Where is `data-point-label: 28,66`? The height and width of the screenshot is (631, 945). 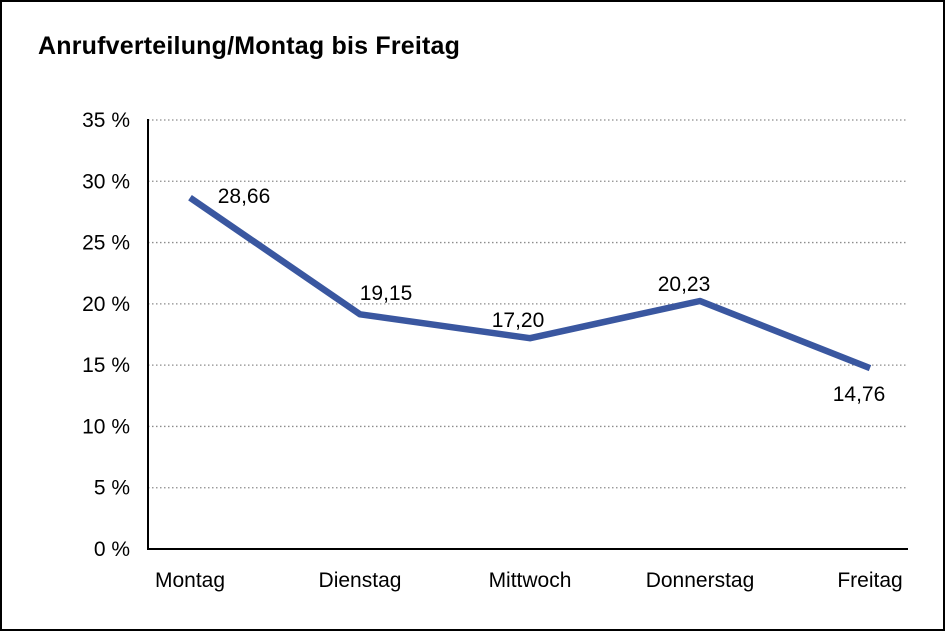
data-point-label: 28,66 is located at coordinates (244, 196).